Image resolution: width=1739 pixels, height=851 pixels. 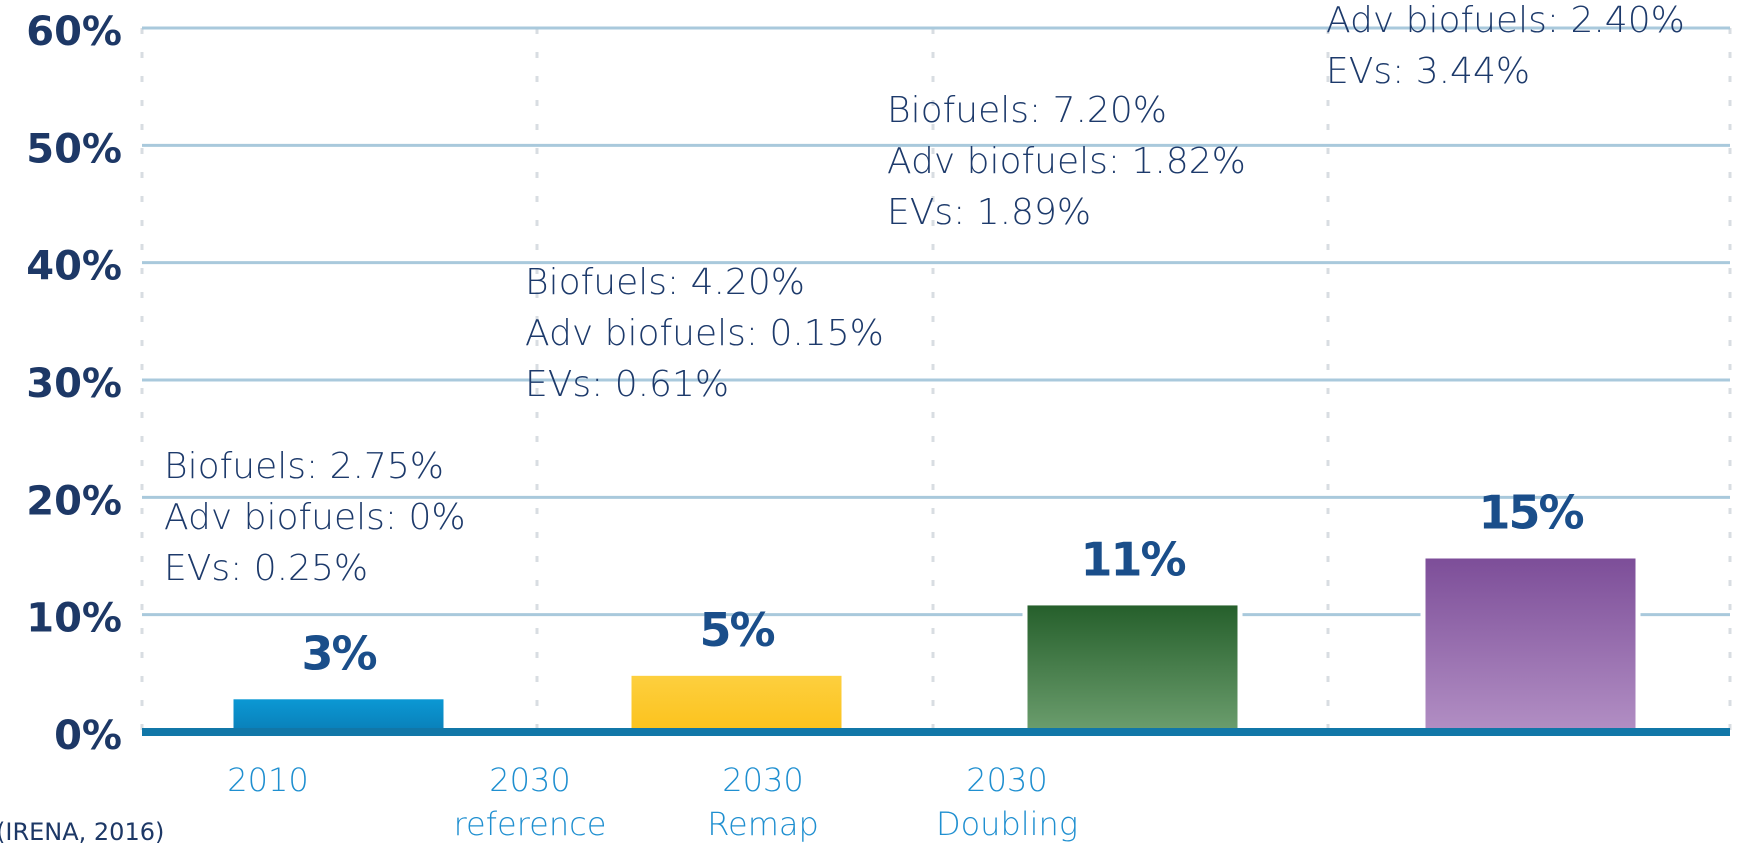 What do you see at coordinates (82, 832) in the screenshot?
I see `source: (IRENA, 2016)` at bounding box center [82, 832].